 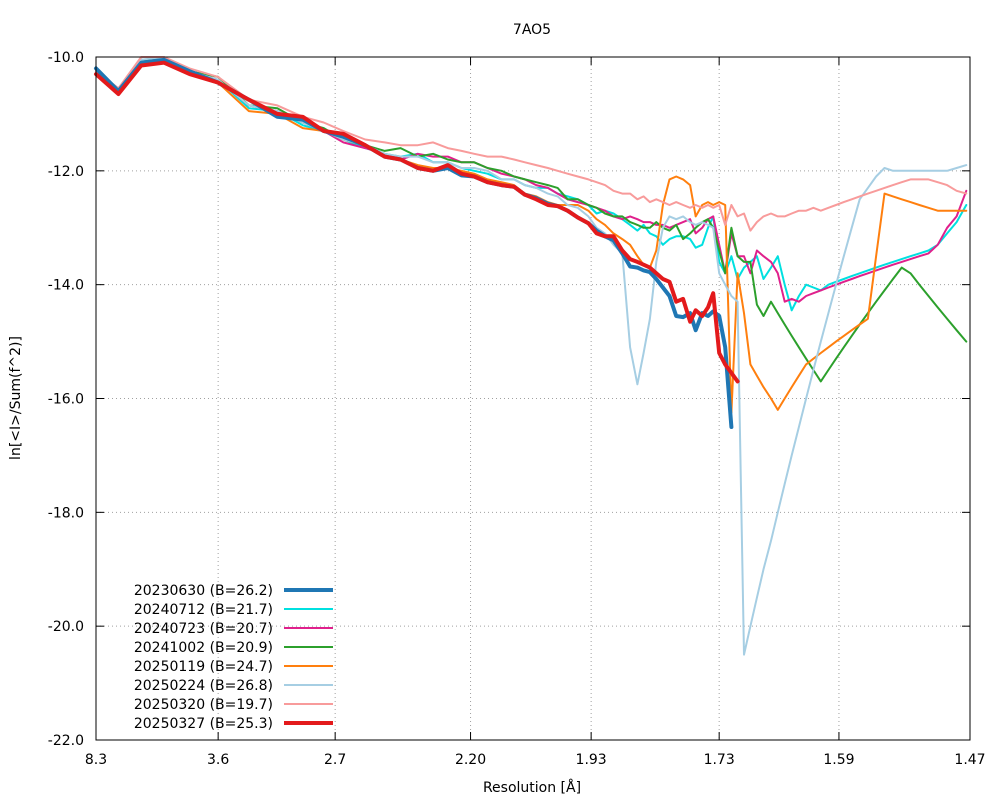 I want to click on y-tick-label: -16.0, so click(x=66, y=400).